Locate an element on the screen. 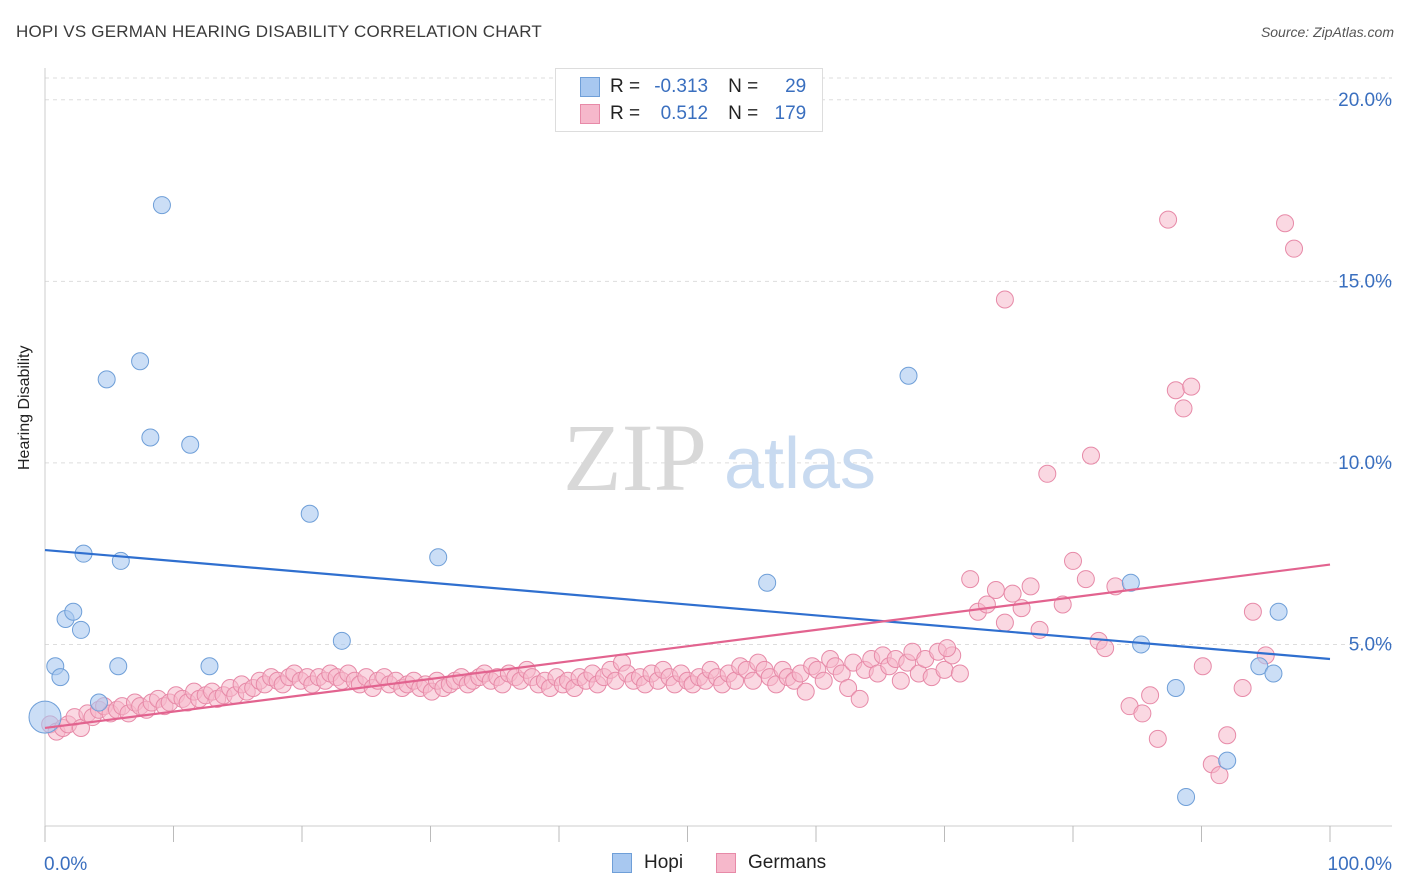  legend-item-hopi: Hopi is located at coordinates (647, 863).